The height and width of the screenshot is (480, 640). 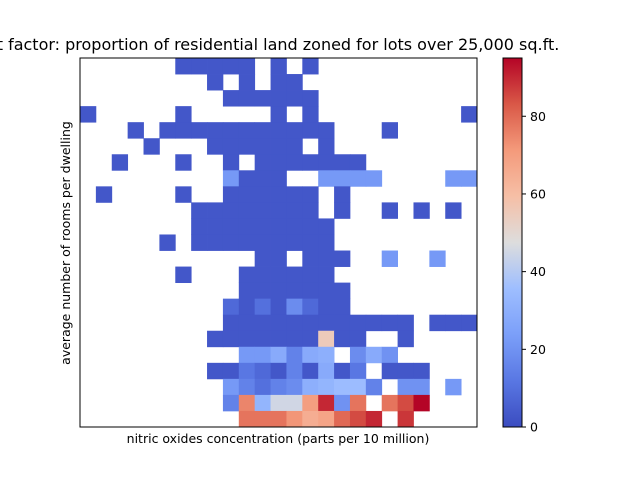 I want to click on colorbar-tick-label: 0, so click(x=534, y=427).